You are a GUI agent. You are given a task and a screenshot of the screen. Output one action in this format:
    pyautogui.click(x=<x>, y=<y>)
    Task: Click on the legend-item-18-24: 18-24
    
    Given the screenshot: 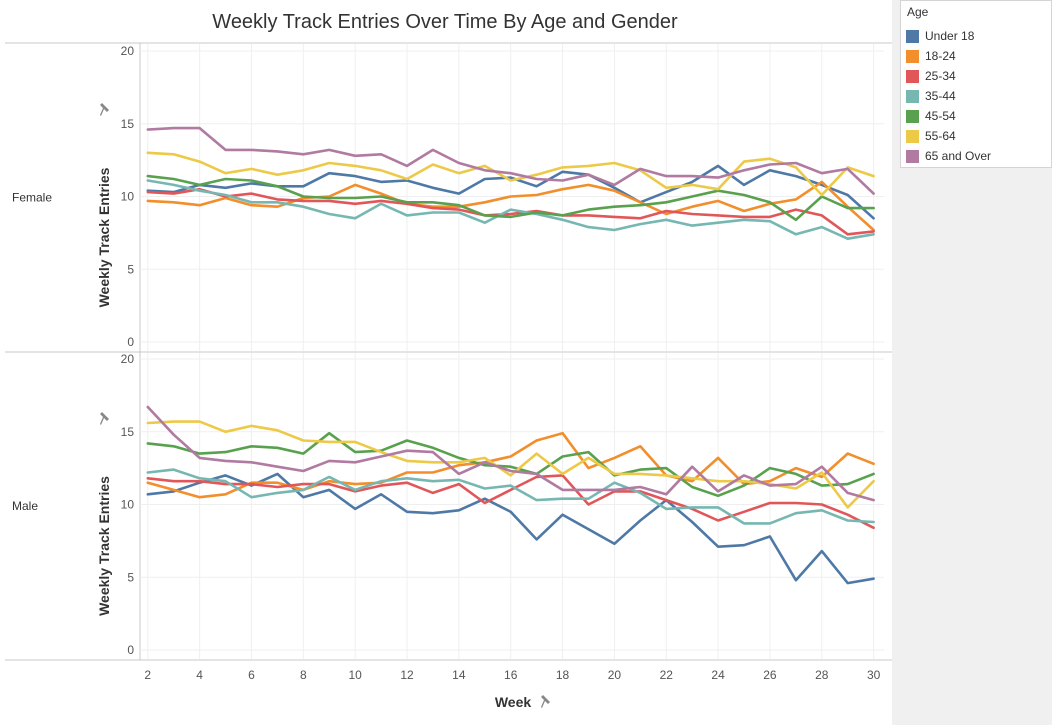 What is the action you would take?
    pyautogui.click(x=931, y=56)
    